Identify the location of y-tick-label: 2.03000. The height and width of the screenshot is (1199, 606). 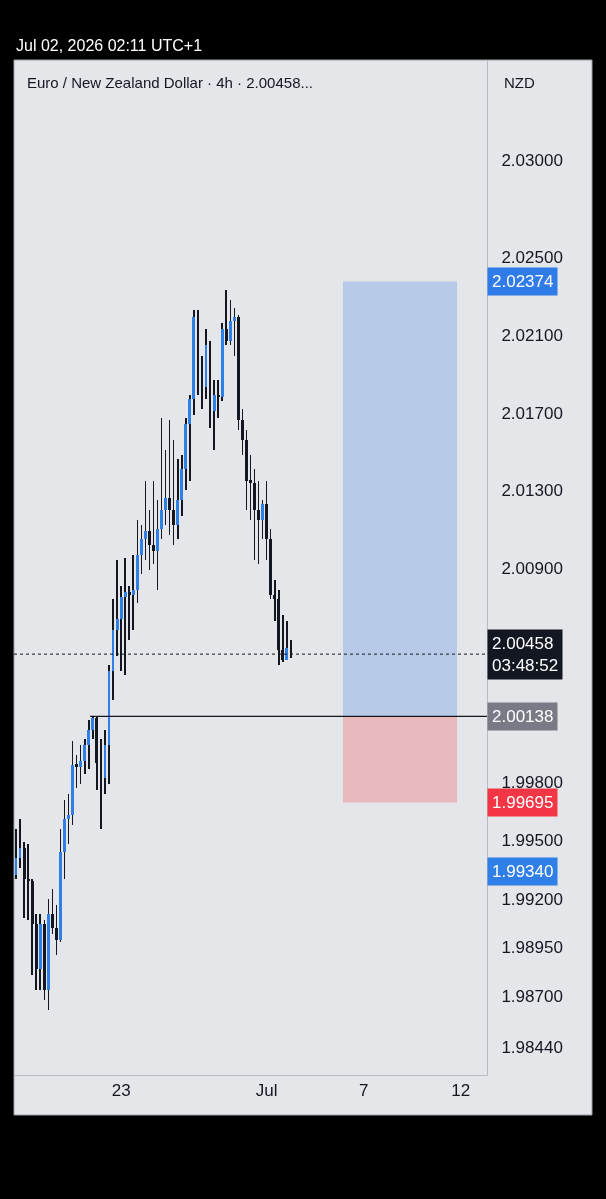
(532, 160).